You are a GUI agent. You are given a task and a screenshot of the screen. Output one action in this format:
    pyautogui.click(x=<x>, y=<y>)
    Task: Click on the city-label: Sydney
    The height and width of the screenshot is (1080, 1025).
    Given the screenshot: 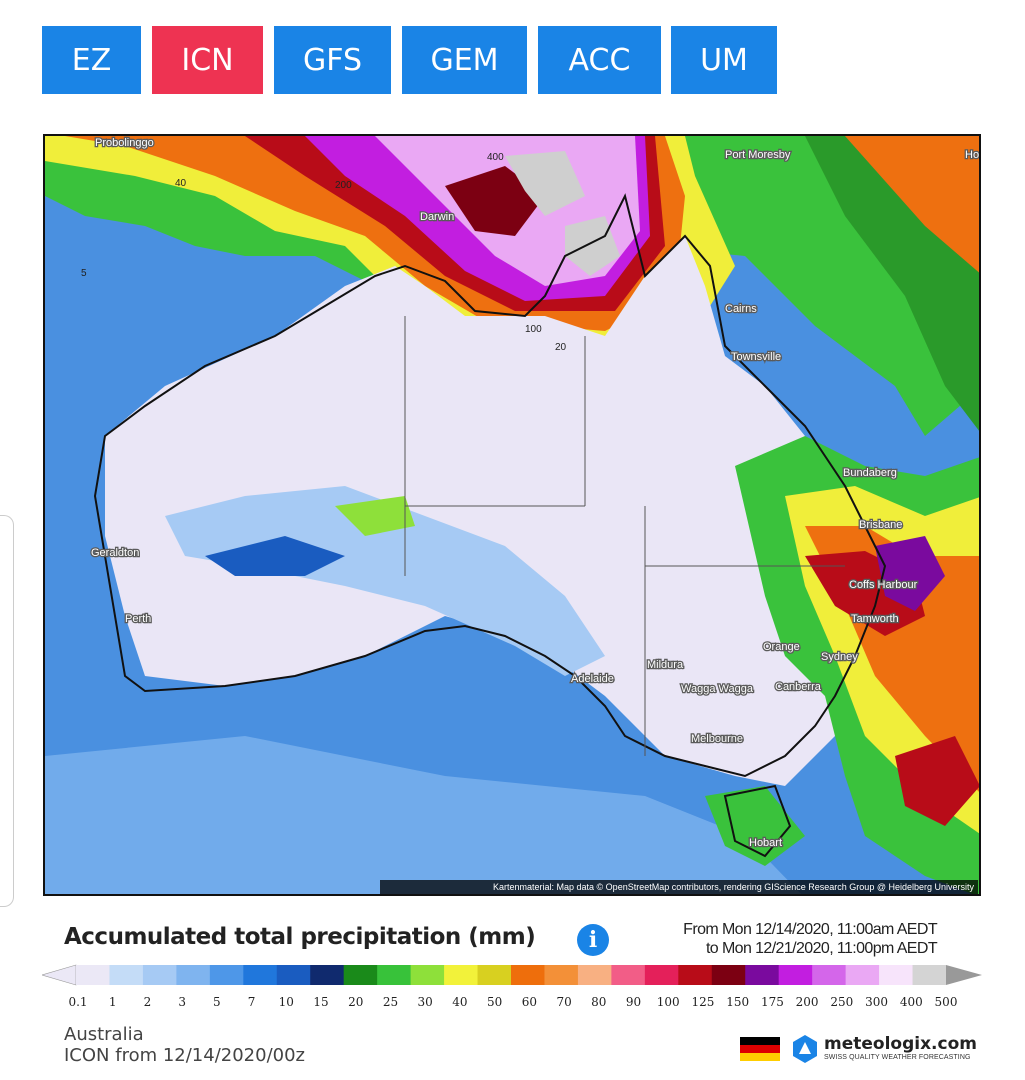 What is the action you would take?
    pyautogui.click(x=839, y=657)
    